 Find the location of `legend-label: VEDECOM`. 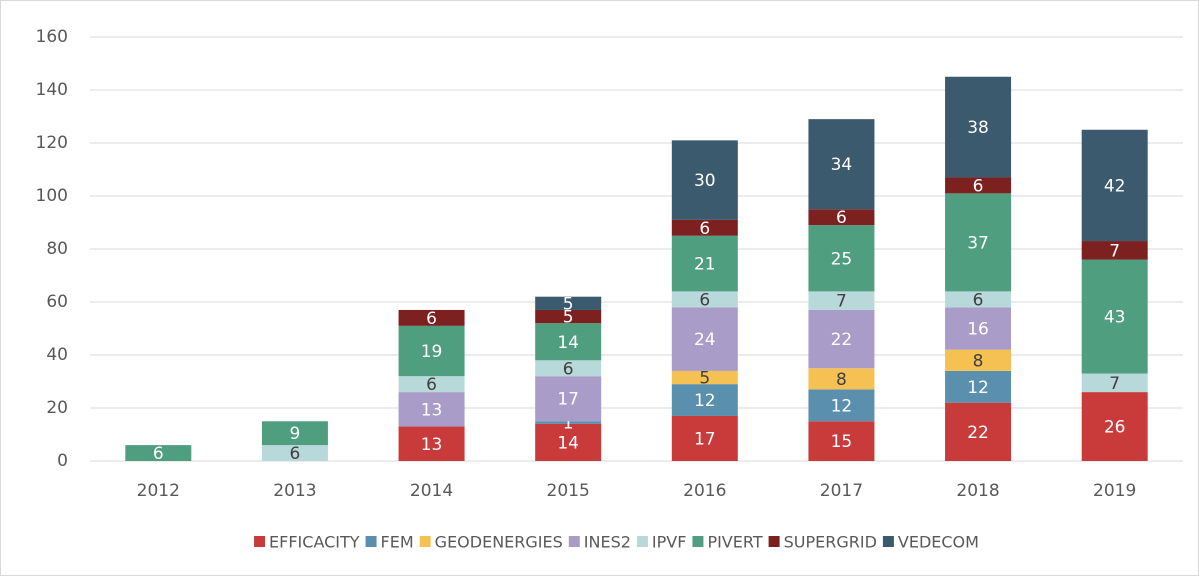

legend-label: VEDECOM is located at coordinates (938, 542).